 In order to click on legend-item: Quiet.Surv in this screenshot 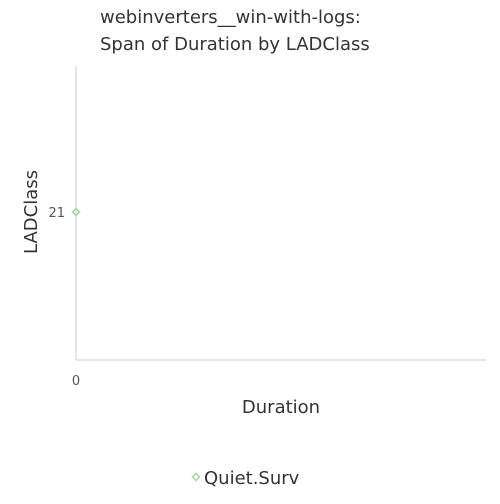, I will do `click(245, 478)`.